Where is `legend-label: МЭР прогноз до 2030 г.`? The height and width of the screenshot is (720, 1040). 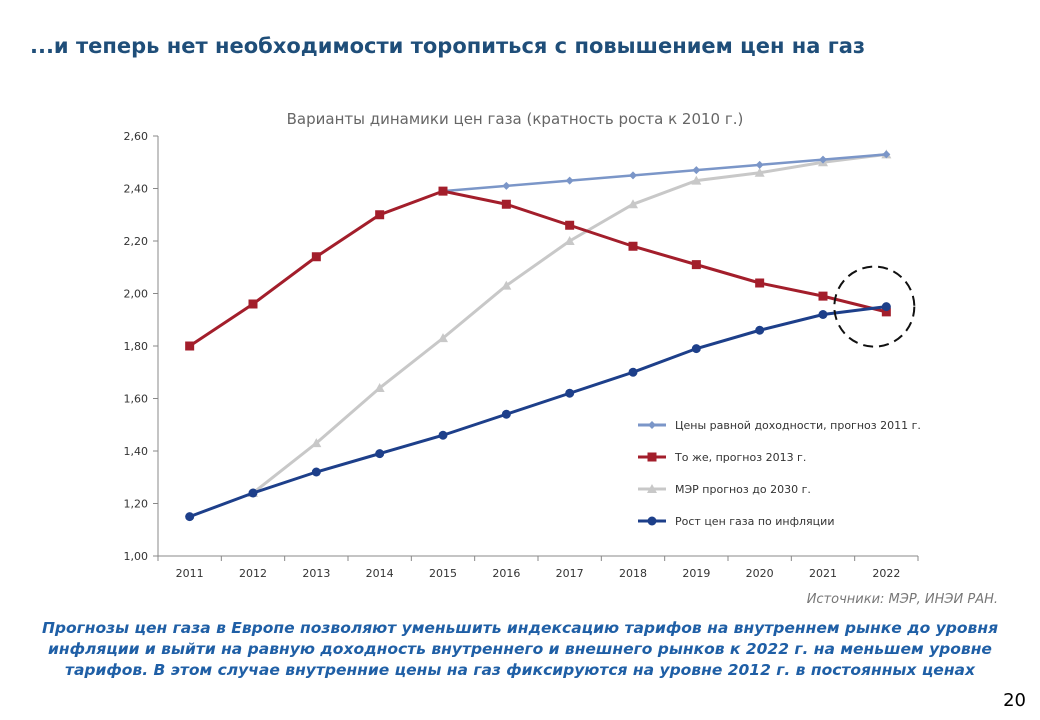 legend-label: МЭР прогноз до 2030 г. is located at coordinates (743, 489).